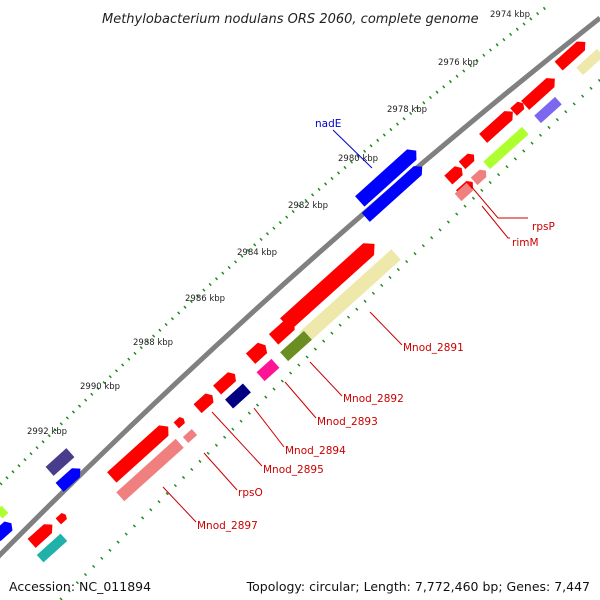  I want to click on gene-label-Mnod-2893: Mnod_2893, so click(347, 422).